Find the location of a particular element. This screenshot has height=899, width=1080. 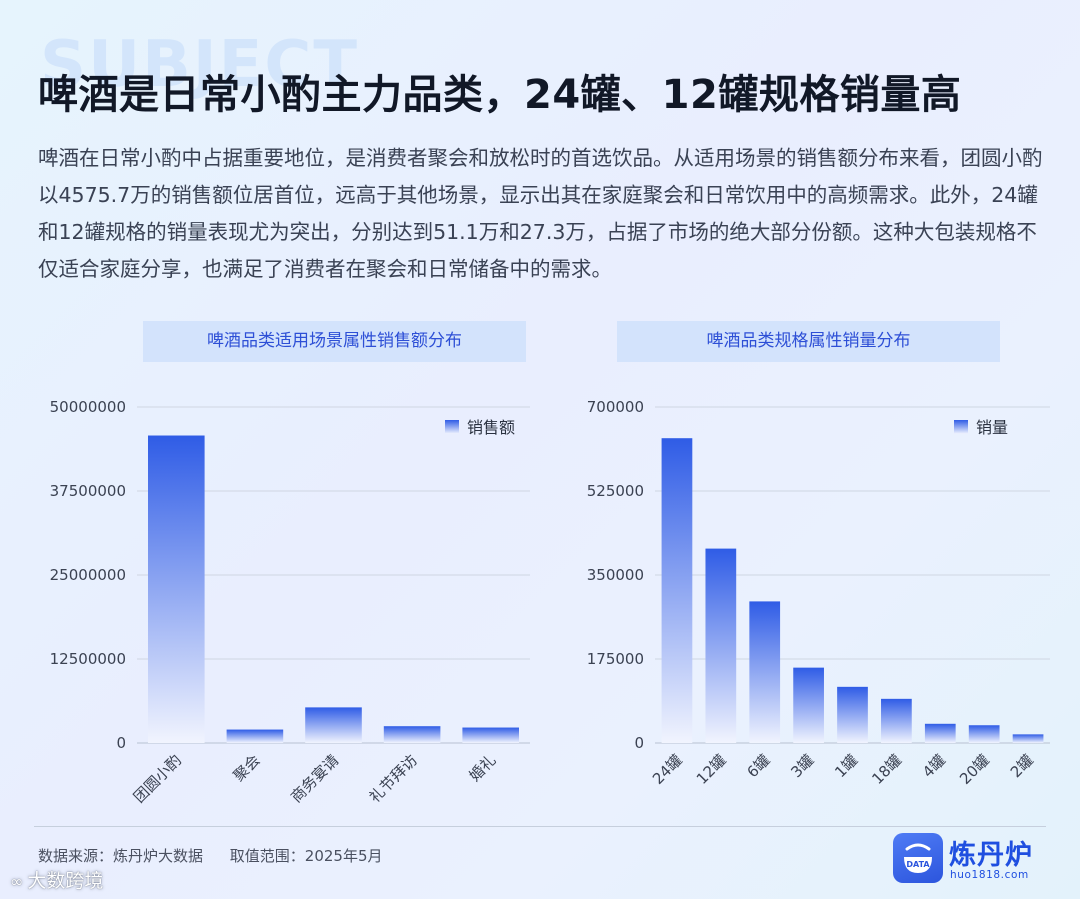

x-category-label: 礼节拜访 is located at coordinates (393, 778).